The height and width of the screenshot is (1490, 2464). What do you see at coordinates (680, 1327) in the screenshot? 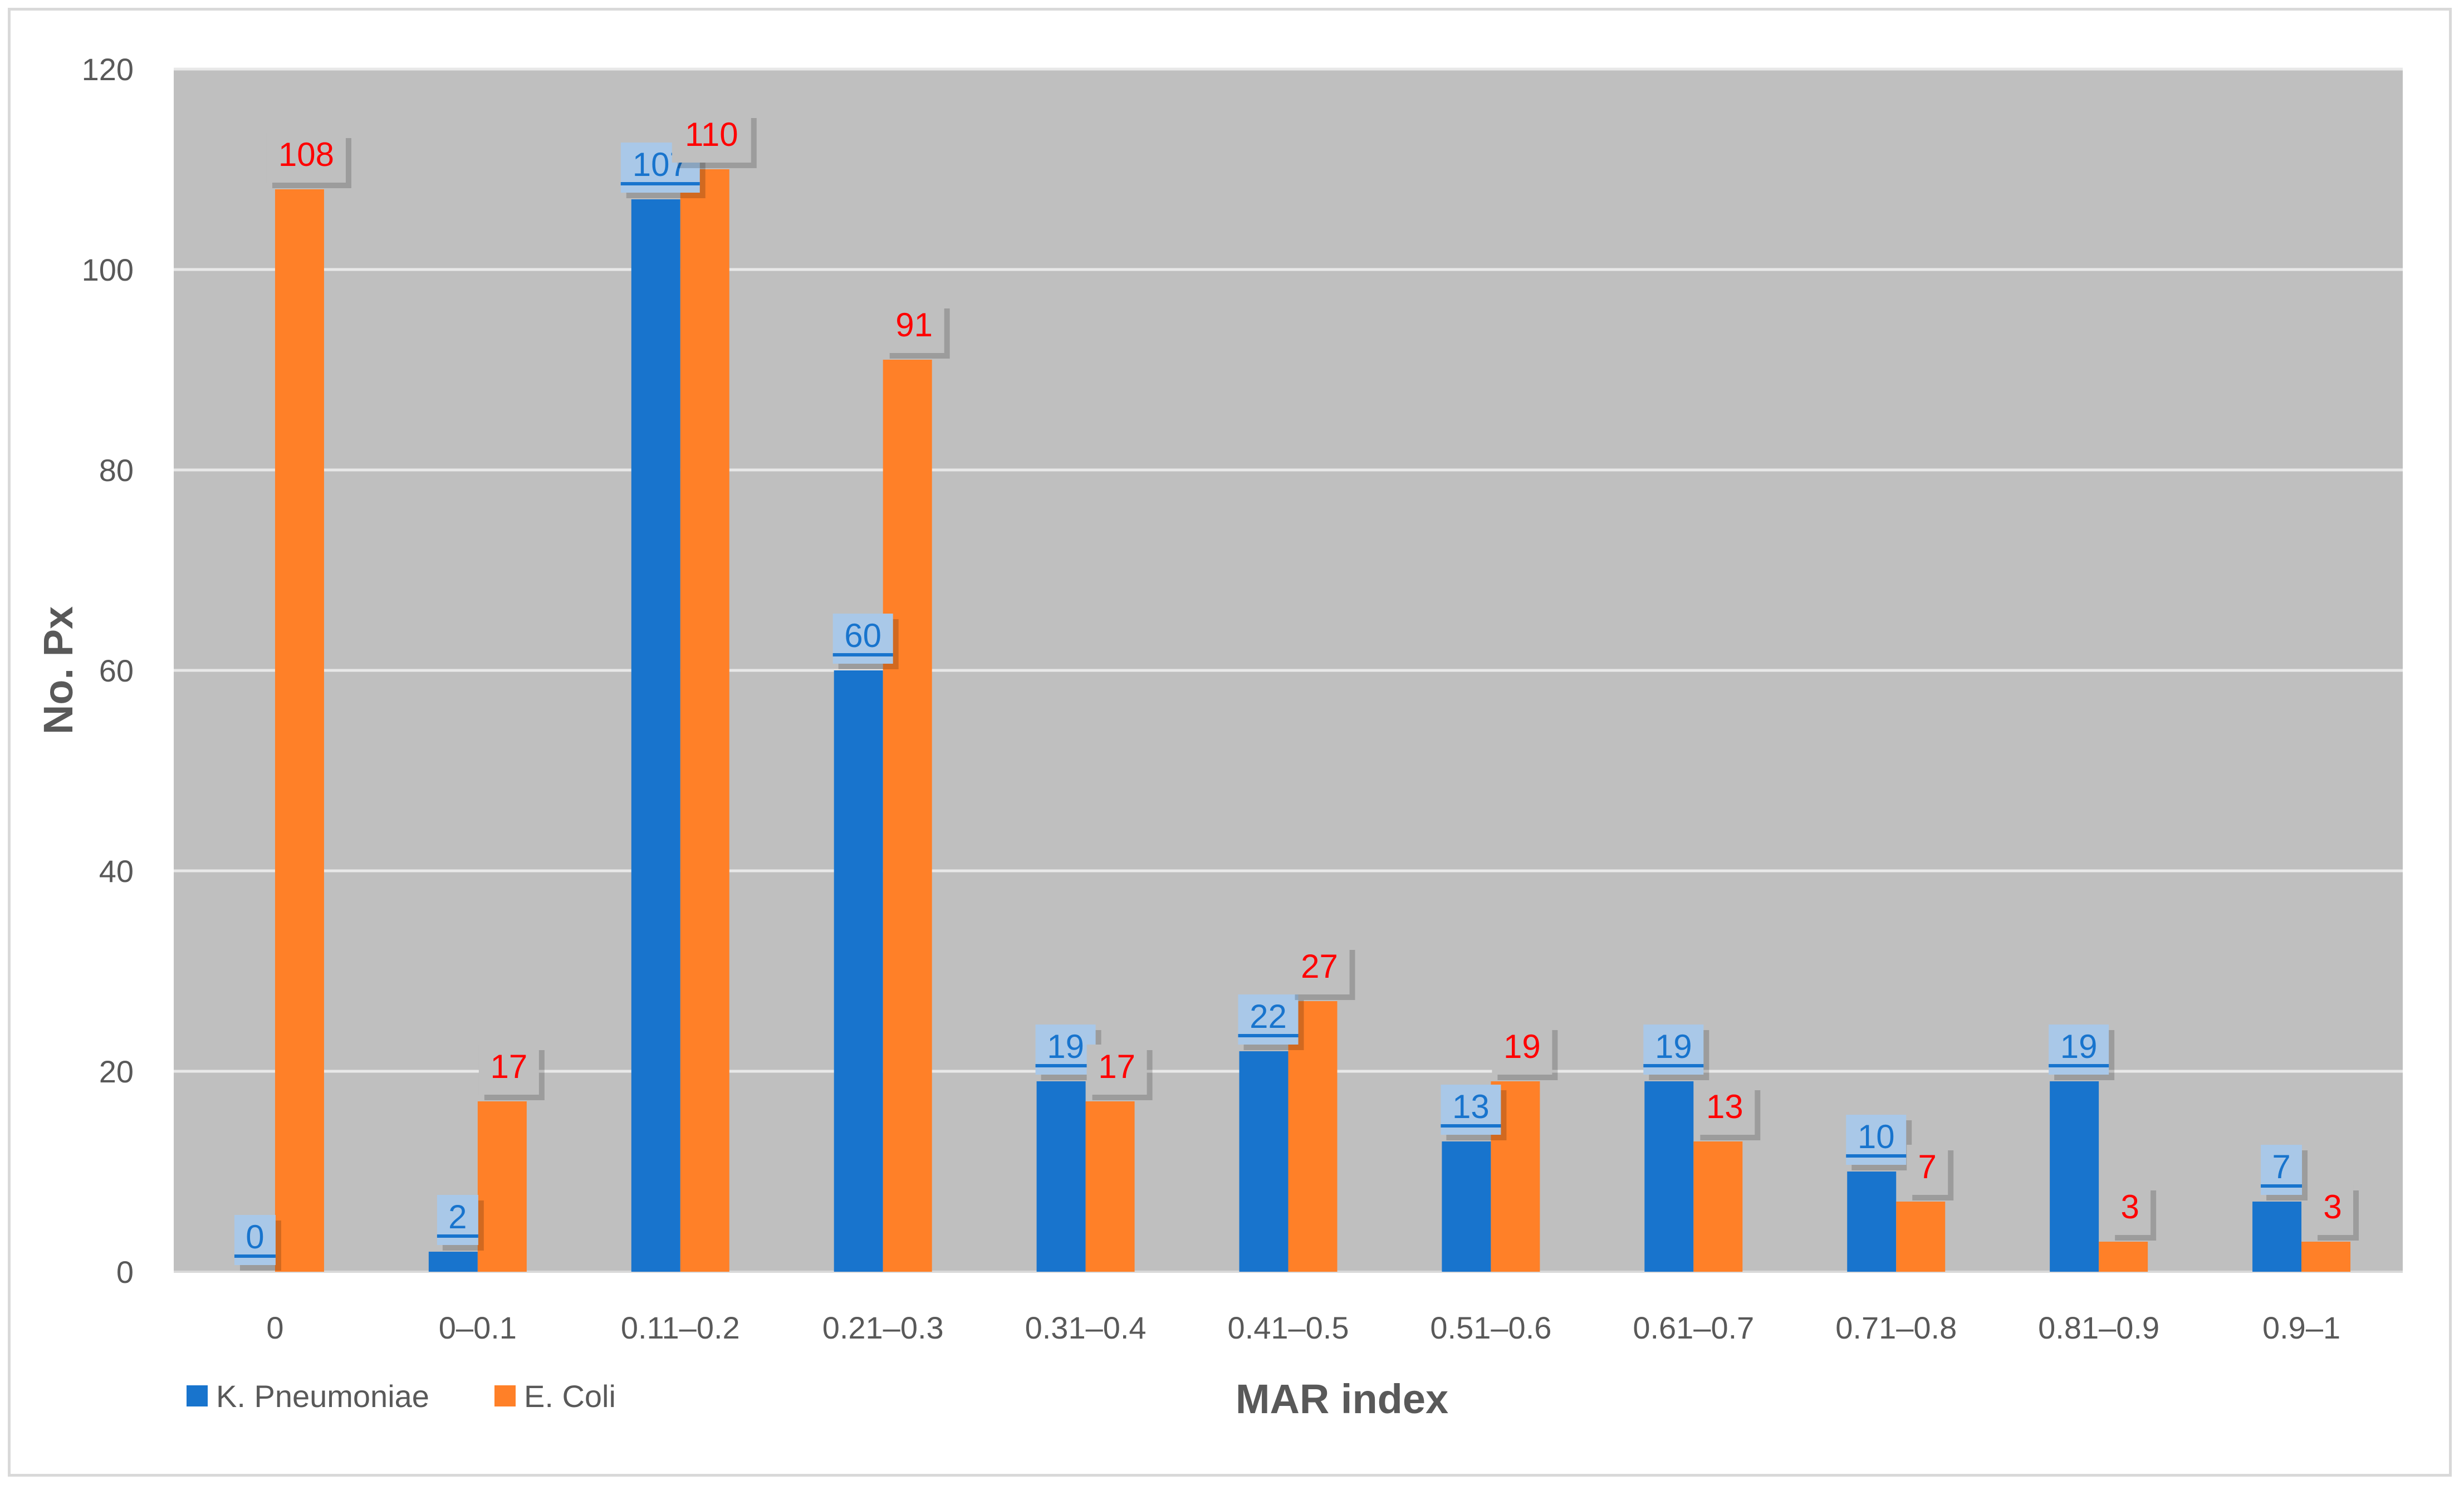
I see `x-tick-label: 0.11–0.2` at bounding box center [680, 1327].